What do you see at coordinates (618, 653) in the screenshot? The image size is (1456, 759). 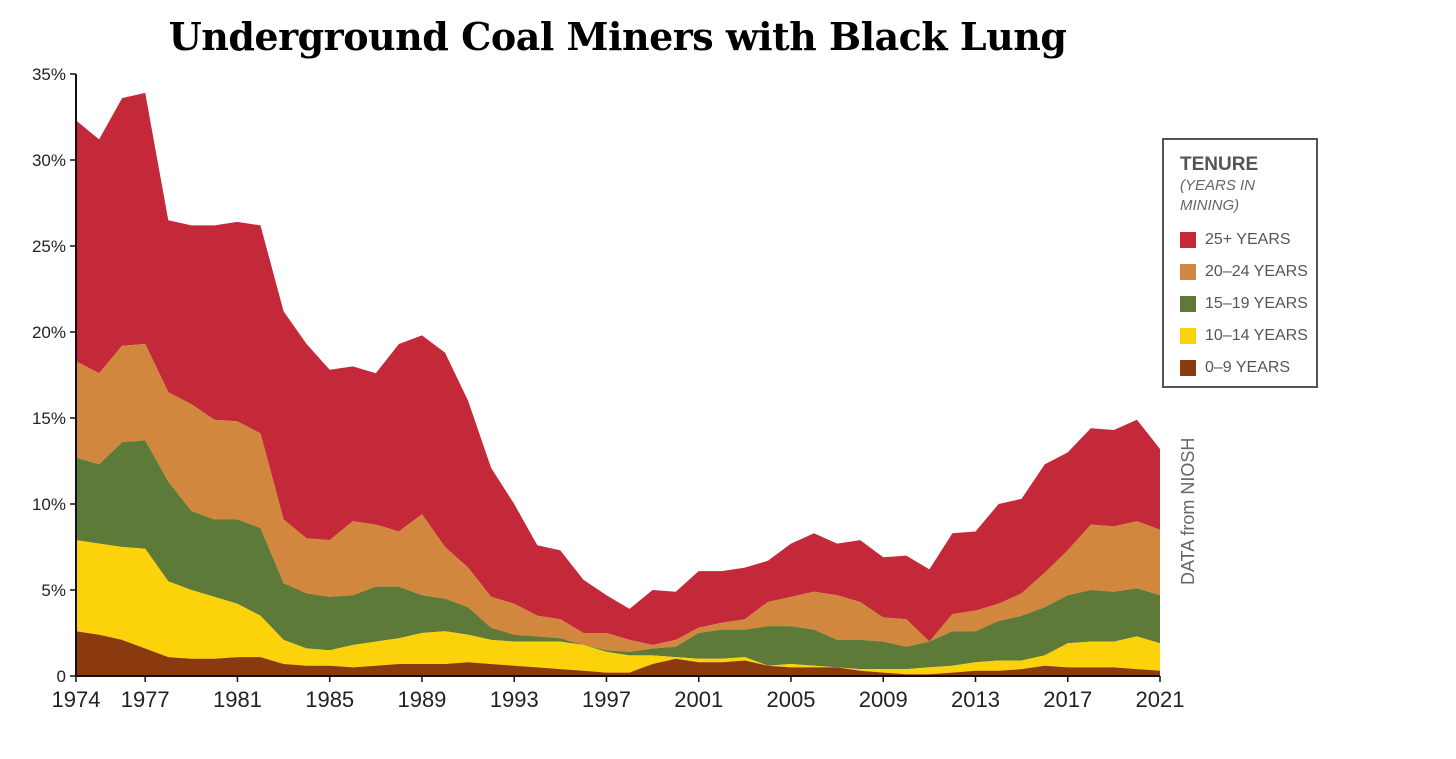 I see `area-0-9-years` at bounding box center [618, 653].